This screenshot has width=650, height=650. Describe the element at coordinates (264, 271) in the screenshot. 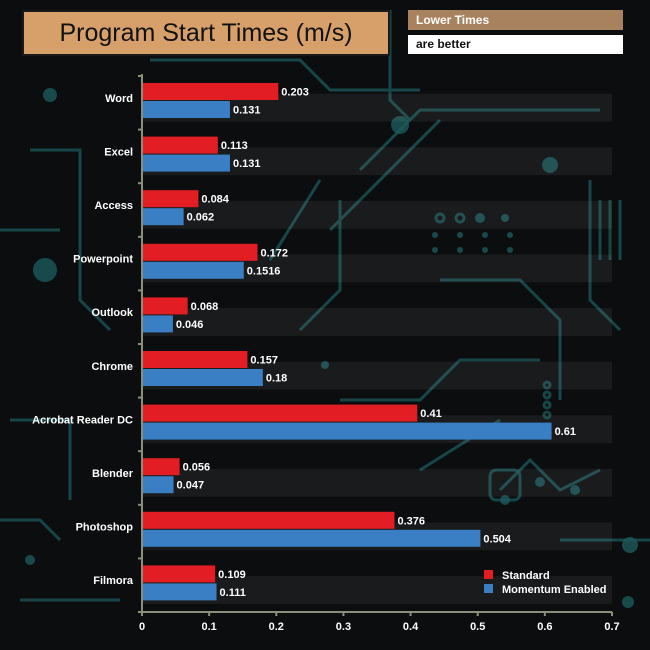

I see `data-label: 0.1516` at that location.